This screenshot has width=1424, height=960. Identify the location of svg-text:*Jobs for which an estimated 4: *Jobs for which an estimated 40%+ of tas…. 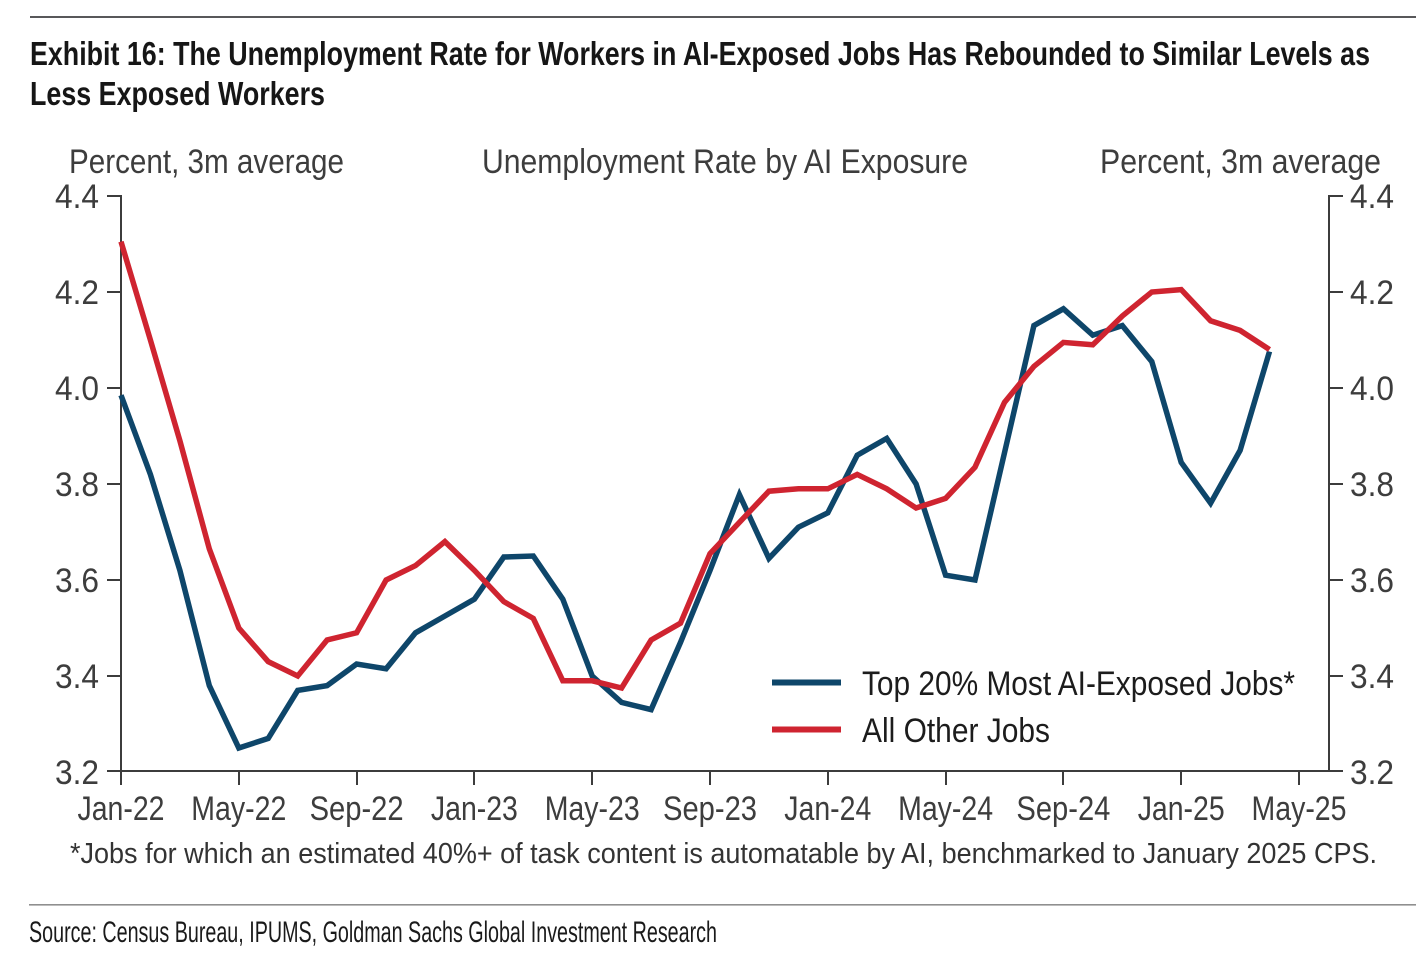
(723, 854).